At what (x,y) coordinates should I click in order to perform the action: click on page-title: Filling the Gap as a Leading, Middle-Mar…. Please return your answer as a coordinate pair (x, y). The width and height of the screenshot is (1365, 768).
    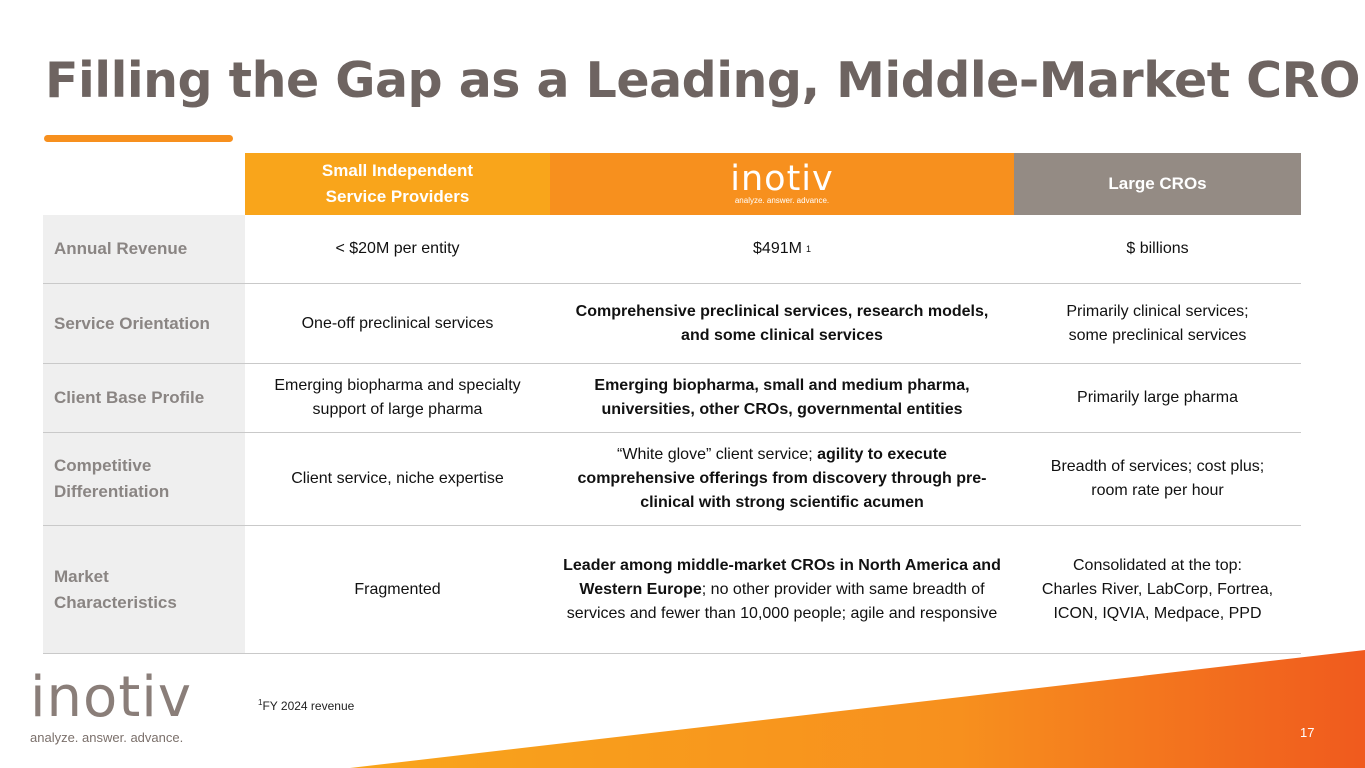
    Looking at the image, I should click on (703, 80).